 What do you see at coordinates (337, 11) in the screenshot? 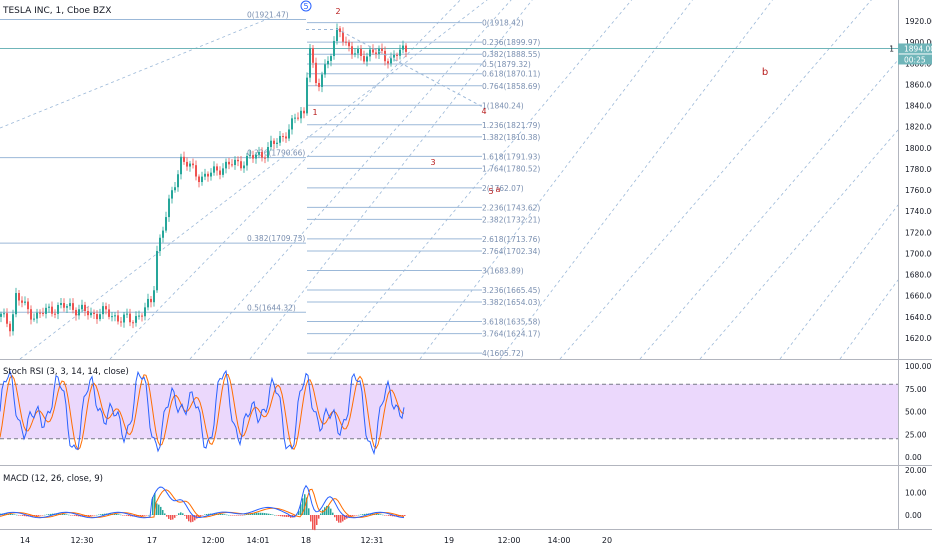
I see `wave-label-2: 2` at bounding box center [337, 11].